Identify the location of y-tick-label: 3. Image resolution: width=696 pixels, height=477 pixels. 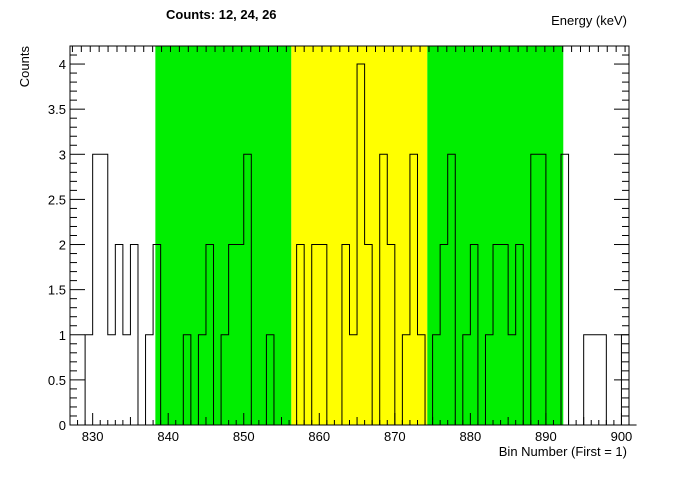
(62, 154).